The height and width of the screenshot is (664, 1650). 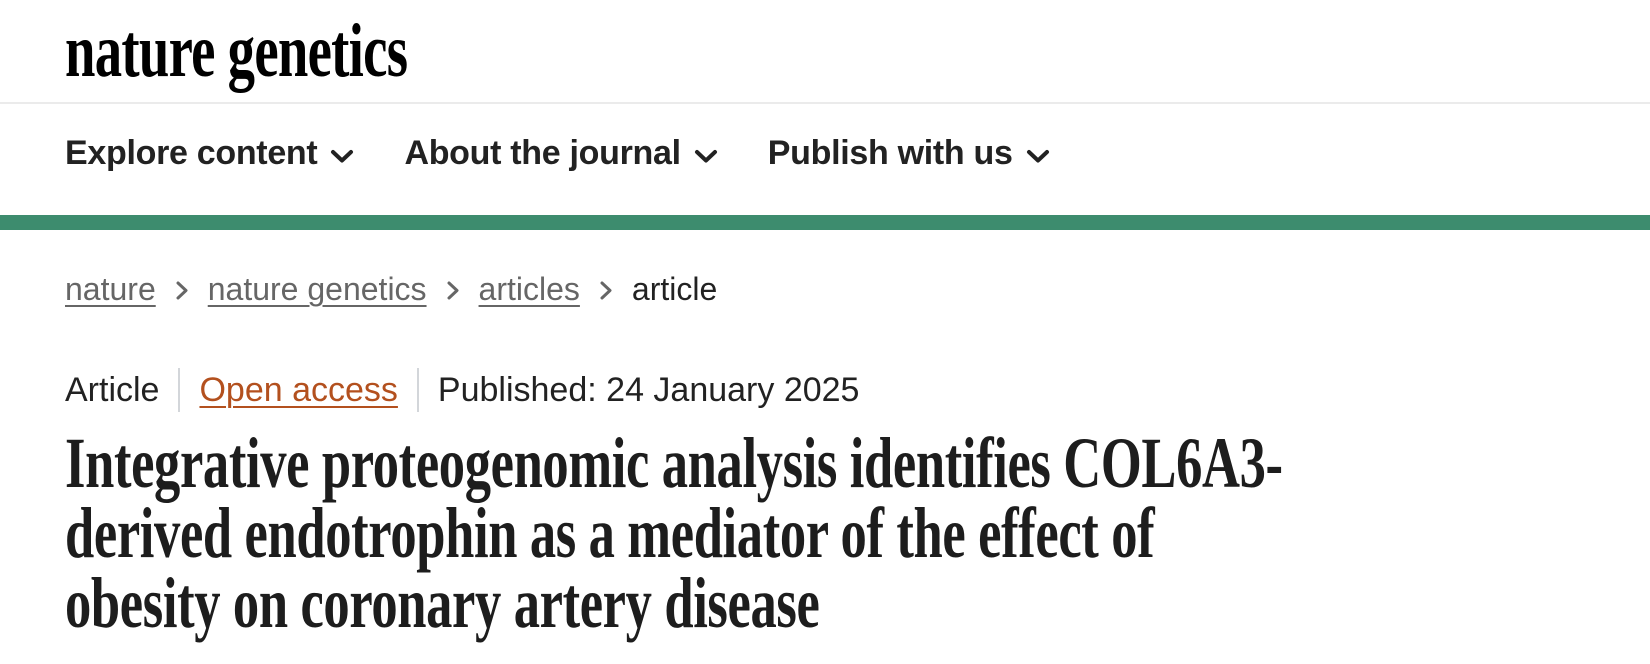 I want to click on nav-item-label: About the journal, so click(x=542, y=153).